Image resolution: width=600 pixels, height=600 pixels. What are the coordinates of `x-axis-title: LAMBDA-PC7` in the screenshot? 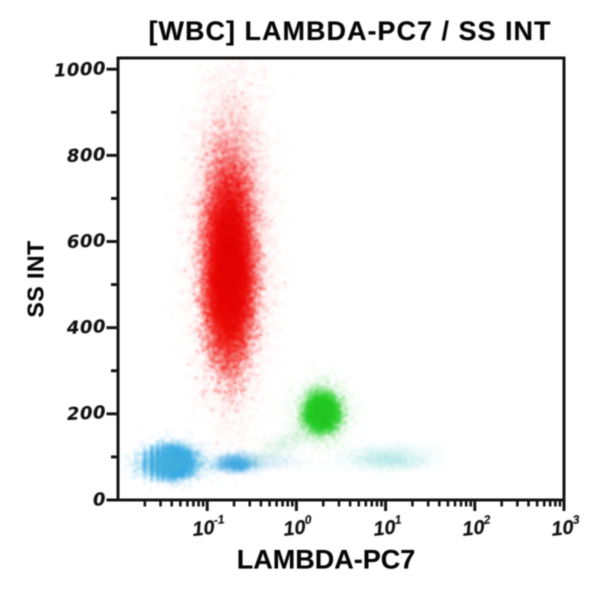 It's located at (326, 559).